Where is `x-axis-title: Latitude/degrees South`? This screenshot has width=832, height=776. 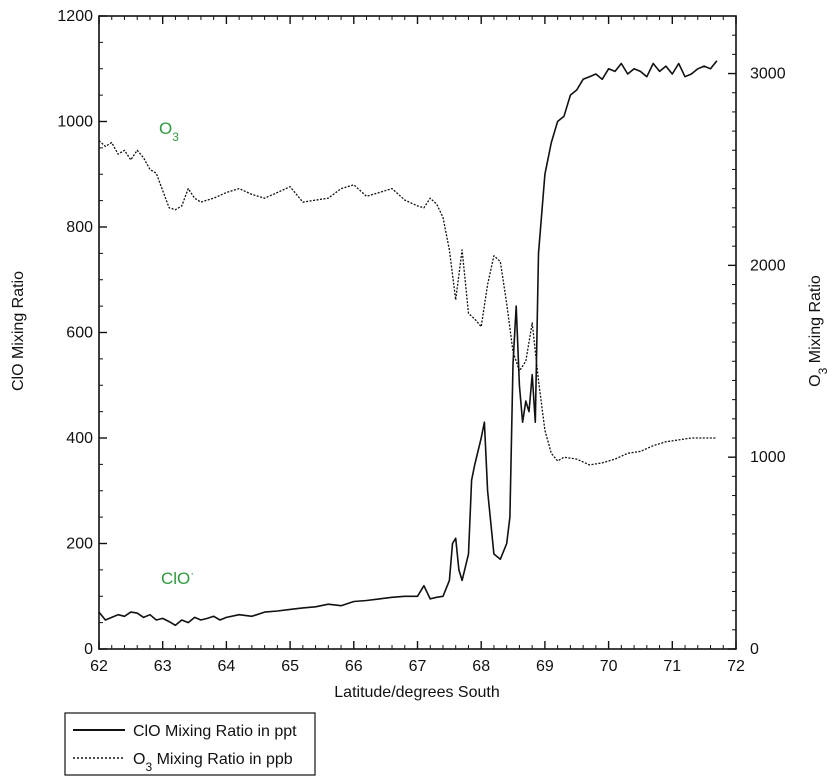
x-axis-title: Latitude/degrees South is located at coordinates (416, 692).